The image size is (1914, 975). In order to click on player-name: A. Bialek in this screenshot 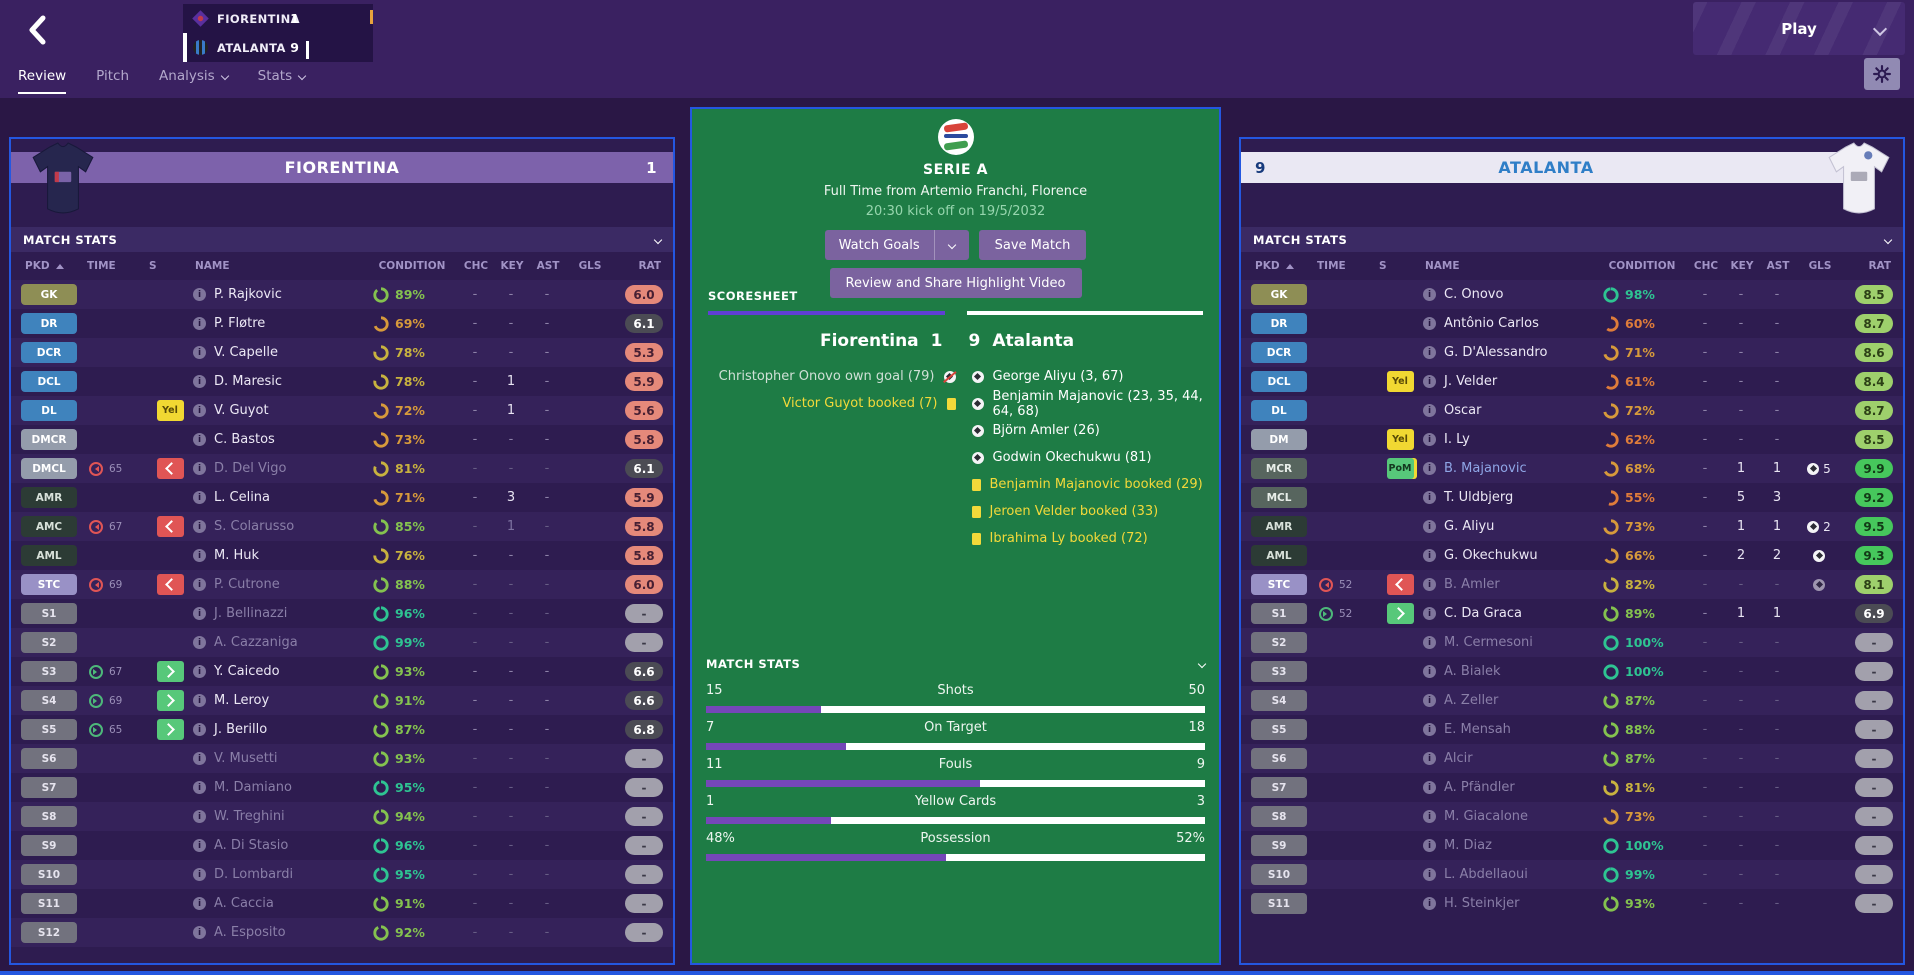, I will do `click(1472, 671)`.